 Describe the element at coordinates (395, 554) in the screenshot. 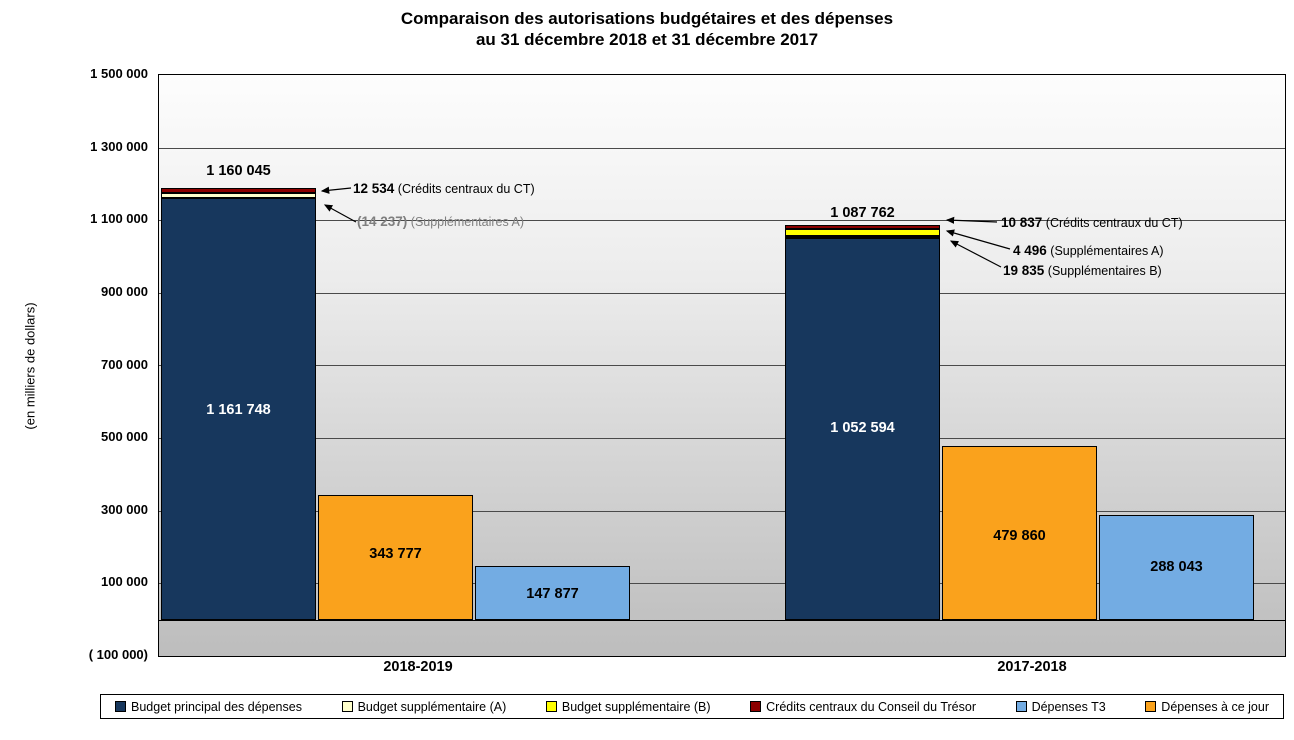

I see `value-label-depenses-a-ce-jour-2018: 343 777` at that location.